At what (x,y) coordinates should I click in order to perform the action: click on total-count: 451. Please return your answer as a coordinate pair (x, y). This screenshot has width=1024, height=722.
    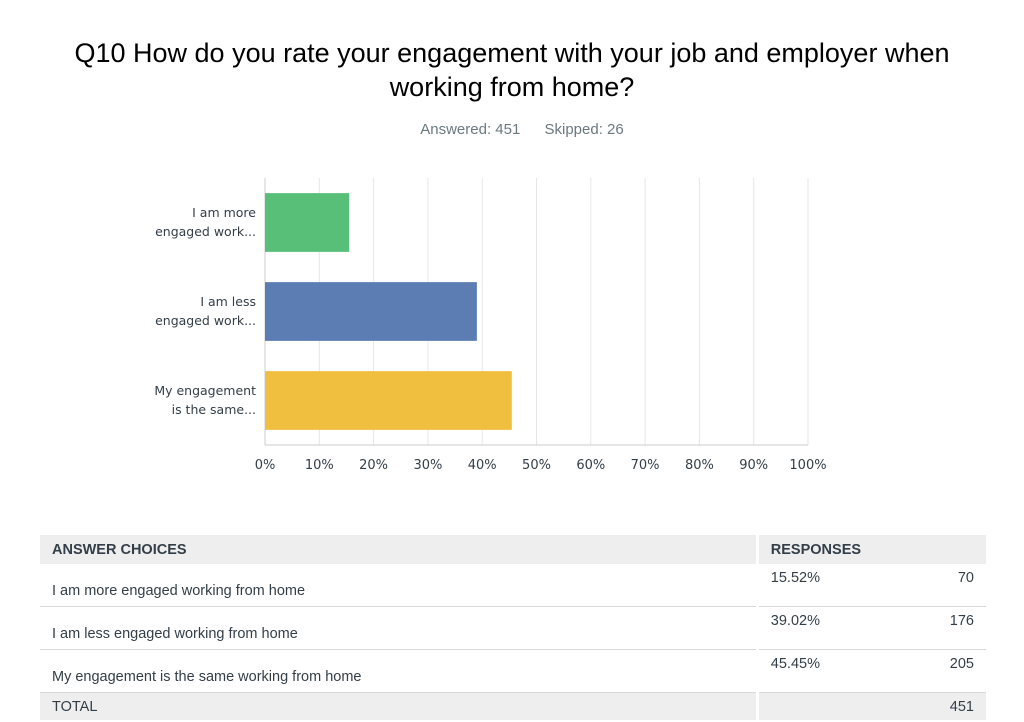
    Looking at the image, I should click on (934, 706).